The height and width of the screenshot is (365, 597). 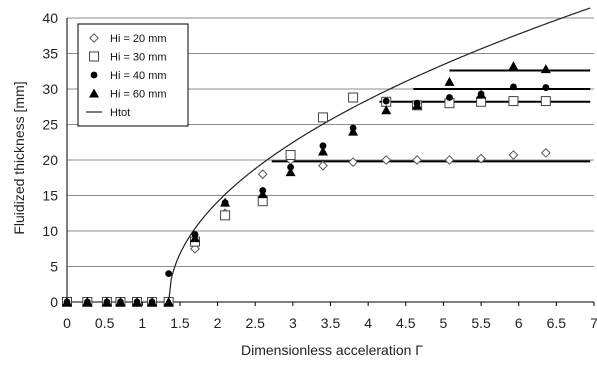 What do you see at coordinates (50, 196) in the screenshot?
I see `y-tick-label: 15` at bounding box center [50, 196].